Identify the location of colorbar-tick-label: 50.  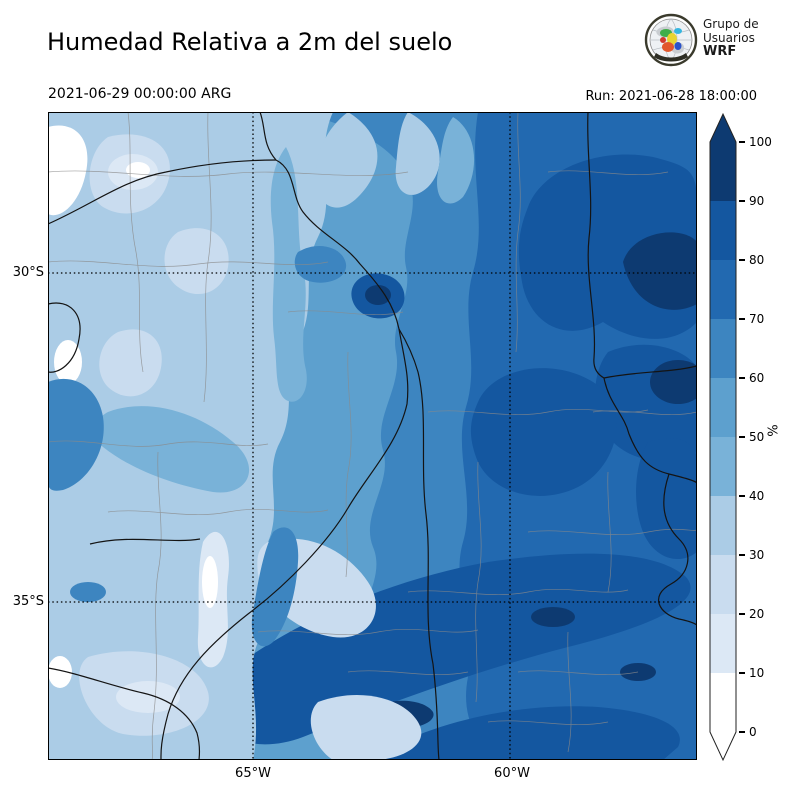
(757, 437).